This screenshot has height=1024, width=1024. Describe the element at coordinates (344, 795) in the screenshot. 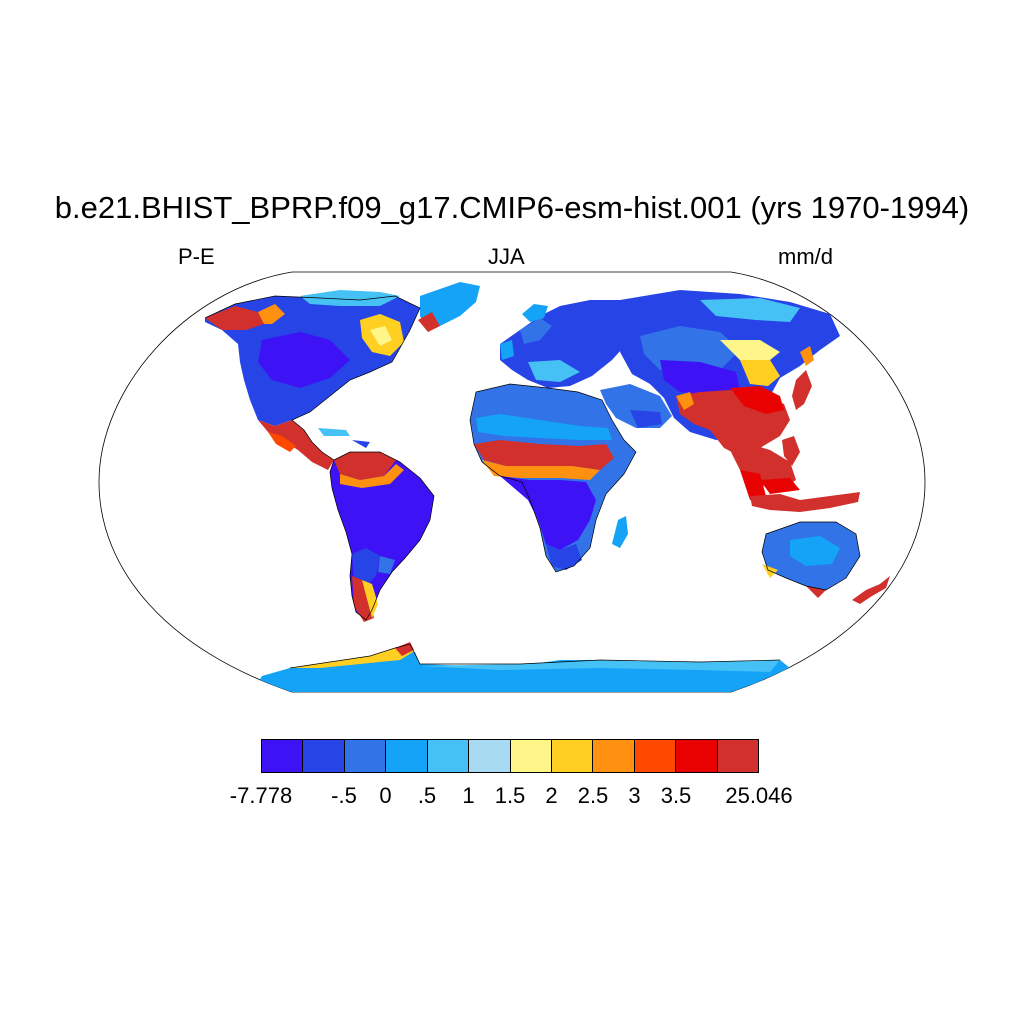

I see `colorbar-tick-label: -.5` at that location.